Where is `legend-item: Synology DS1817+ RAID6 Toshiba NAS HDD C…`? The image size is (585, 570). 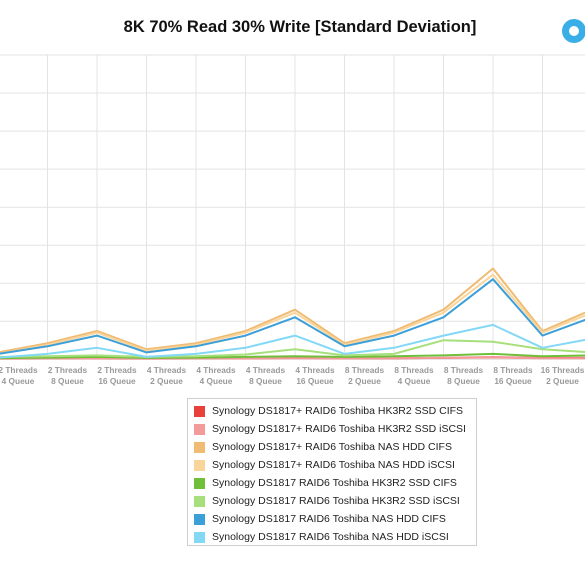 legend-item: Synology DS1817+ RAID6 Toshiba NAS HDD C… is located at coordinates (335, 447).